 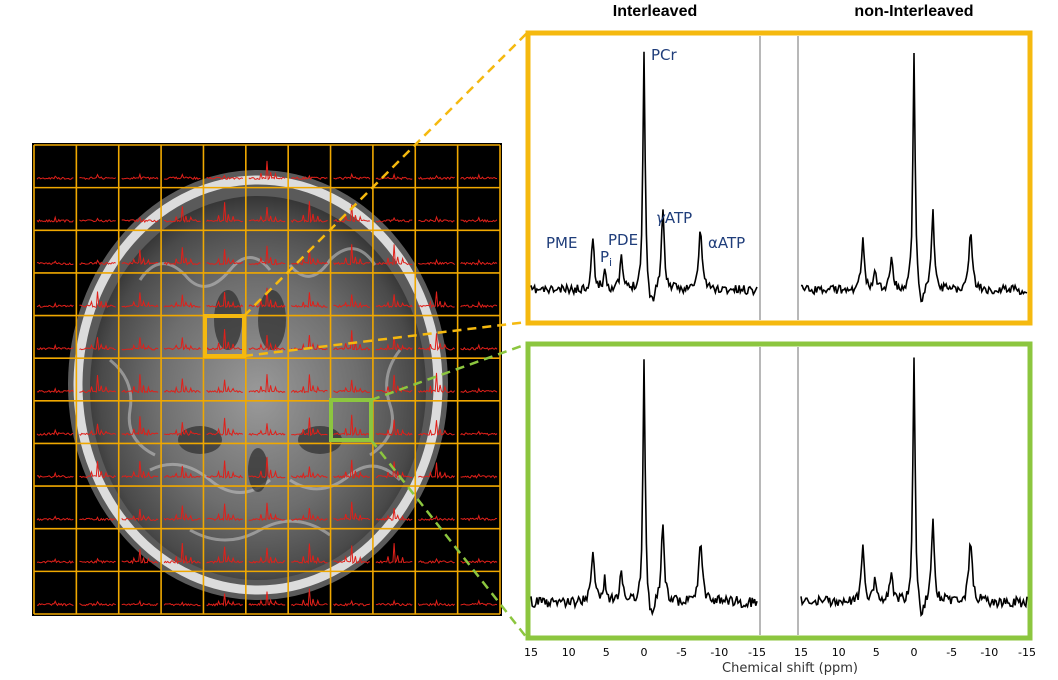 I want to click on x-axis-ticks-right: 15 10 5 0 -5 -10 -15, so click(x=915, y=652).